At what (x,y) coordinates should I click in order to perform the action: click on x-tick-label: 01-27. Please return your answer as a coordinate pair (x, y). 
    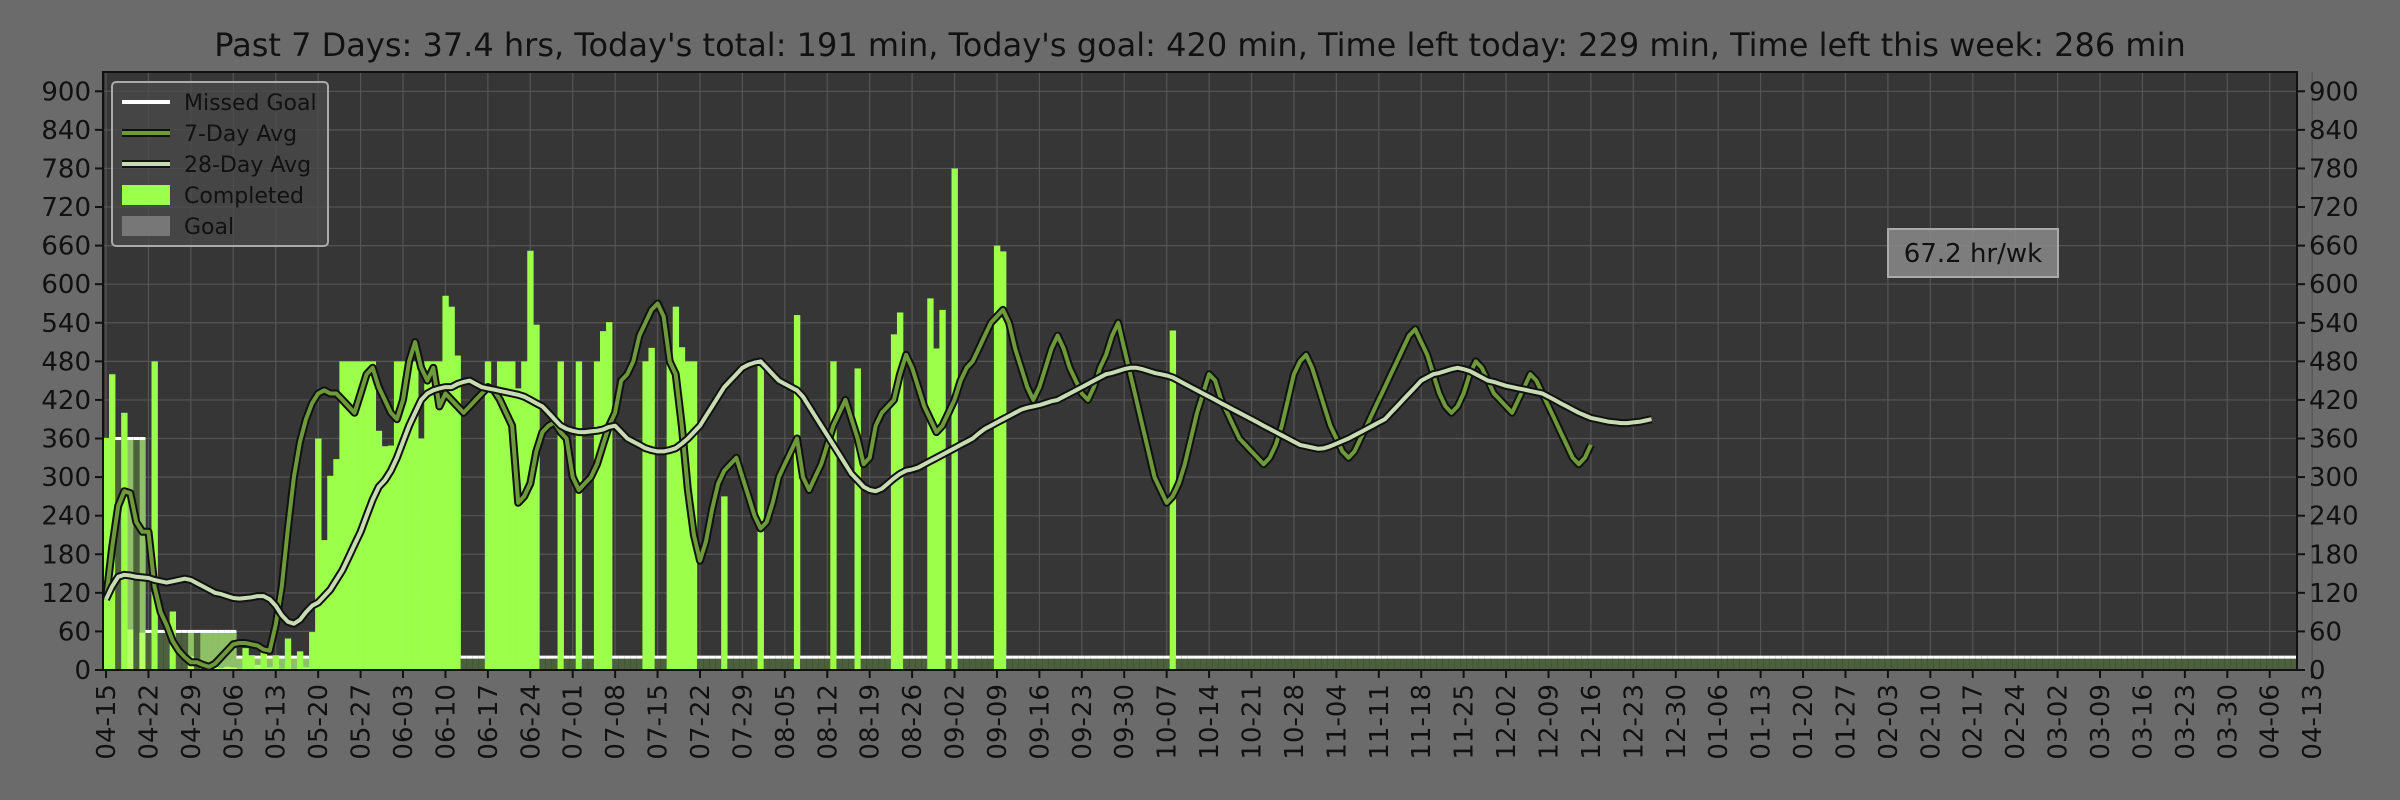
    Looking at the image, I should click on (1846, 722).